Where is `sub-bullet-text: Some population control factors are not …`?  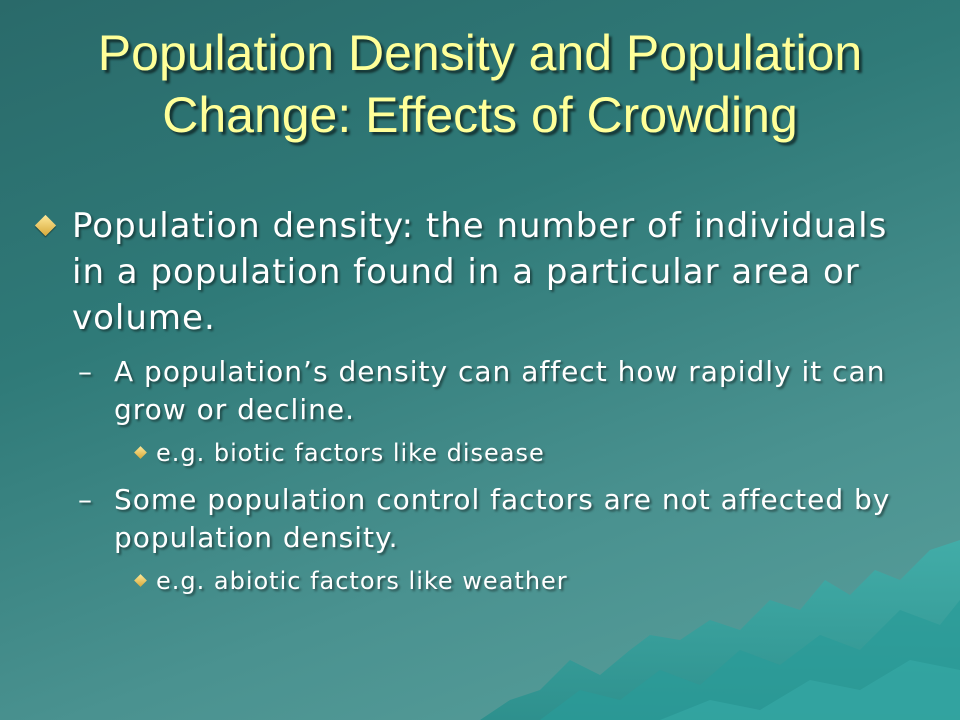 sub-bullet-text: Some population control factors are not … is located at coordinates (502, 518).